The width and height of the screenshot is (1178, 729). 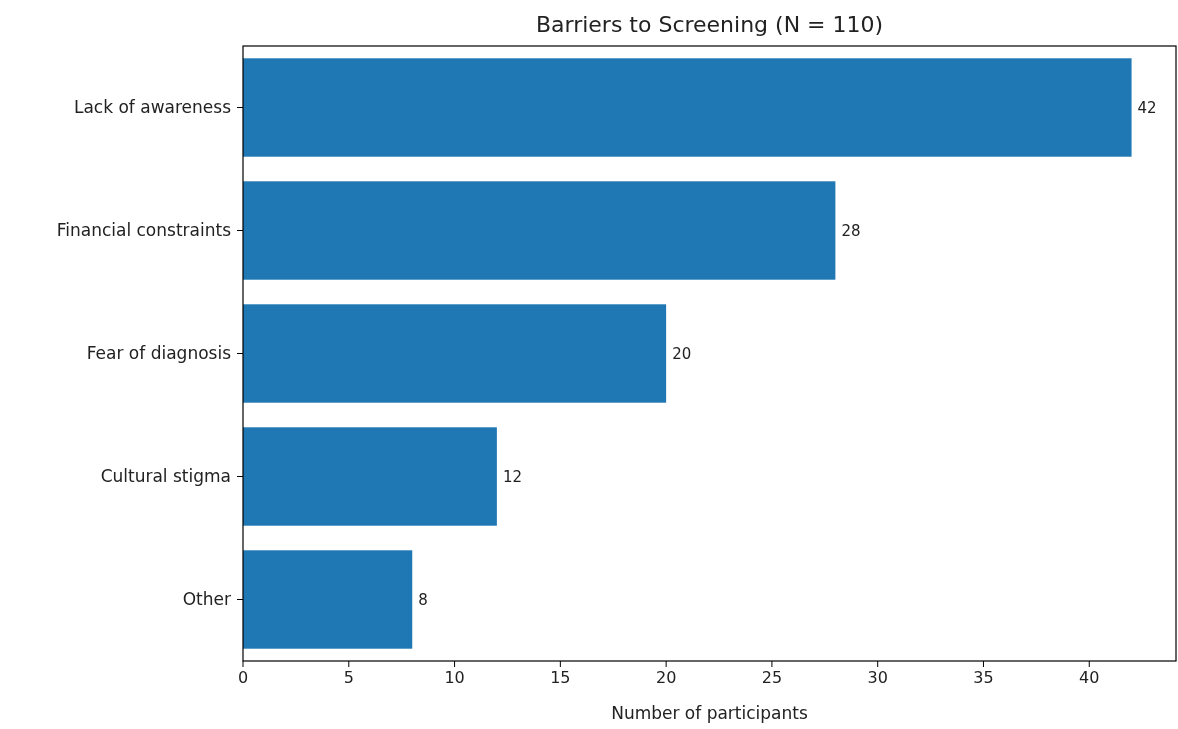 I want to click on x-tick-label: 15, so click(x=560, y=677).